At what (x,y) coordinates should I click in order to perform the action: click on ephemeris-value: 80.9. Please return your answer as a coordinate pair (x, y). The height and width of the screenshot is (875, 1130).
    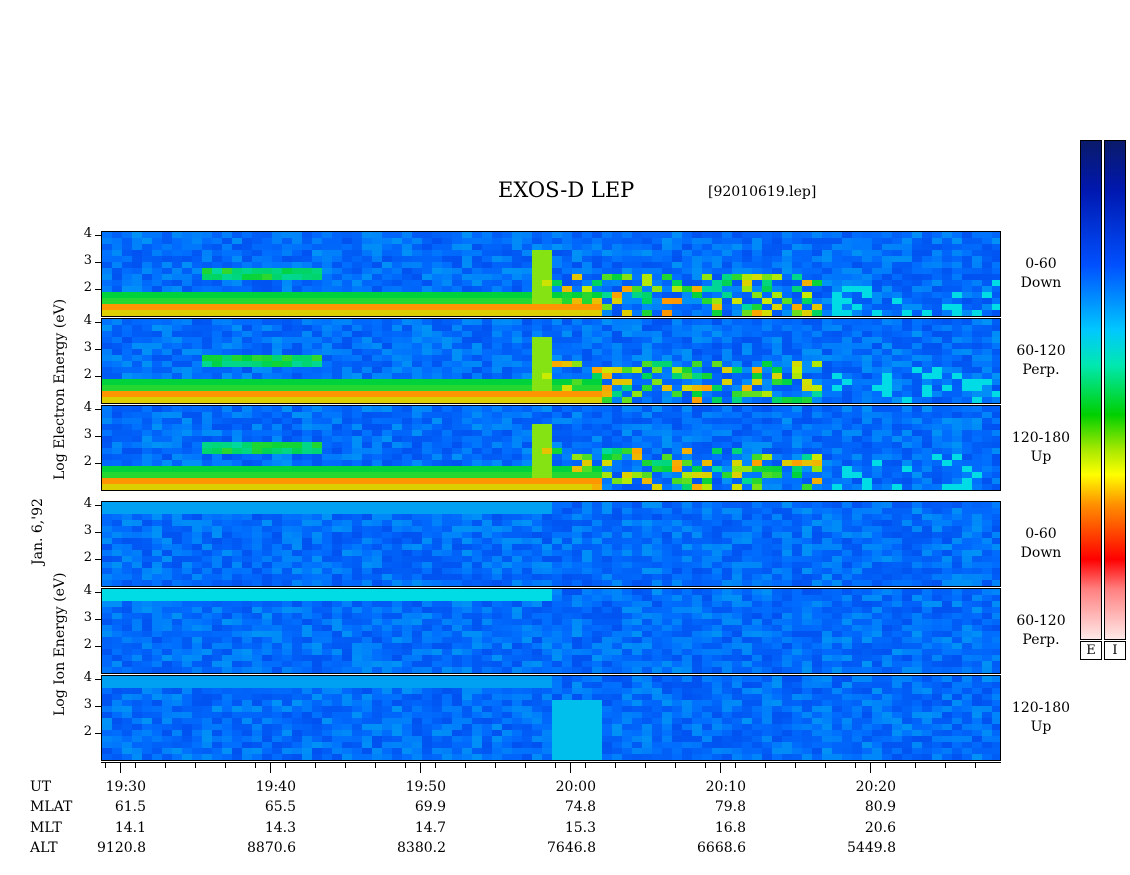
    Looking at the image, I should click on (880, 807).